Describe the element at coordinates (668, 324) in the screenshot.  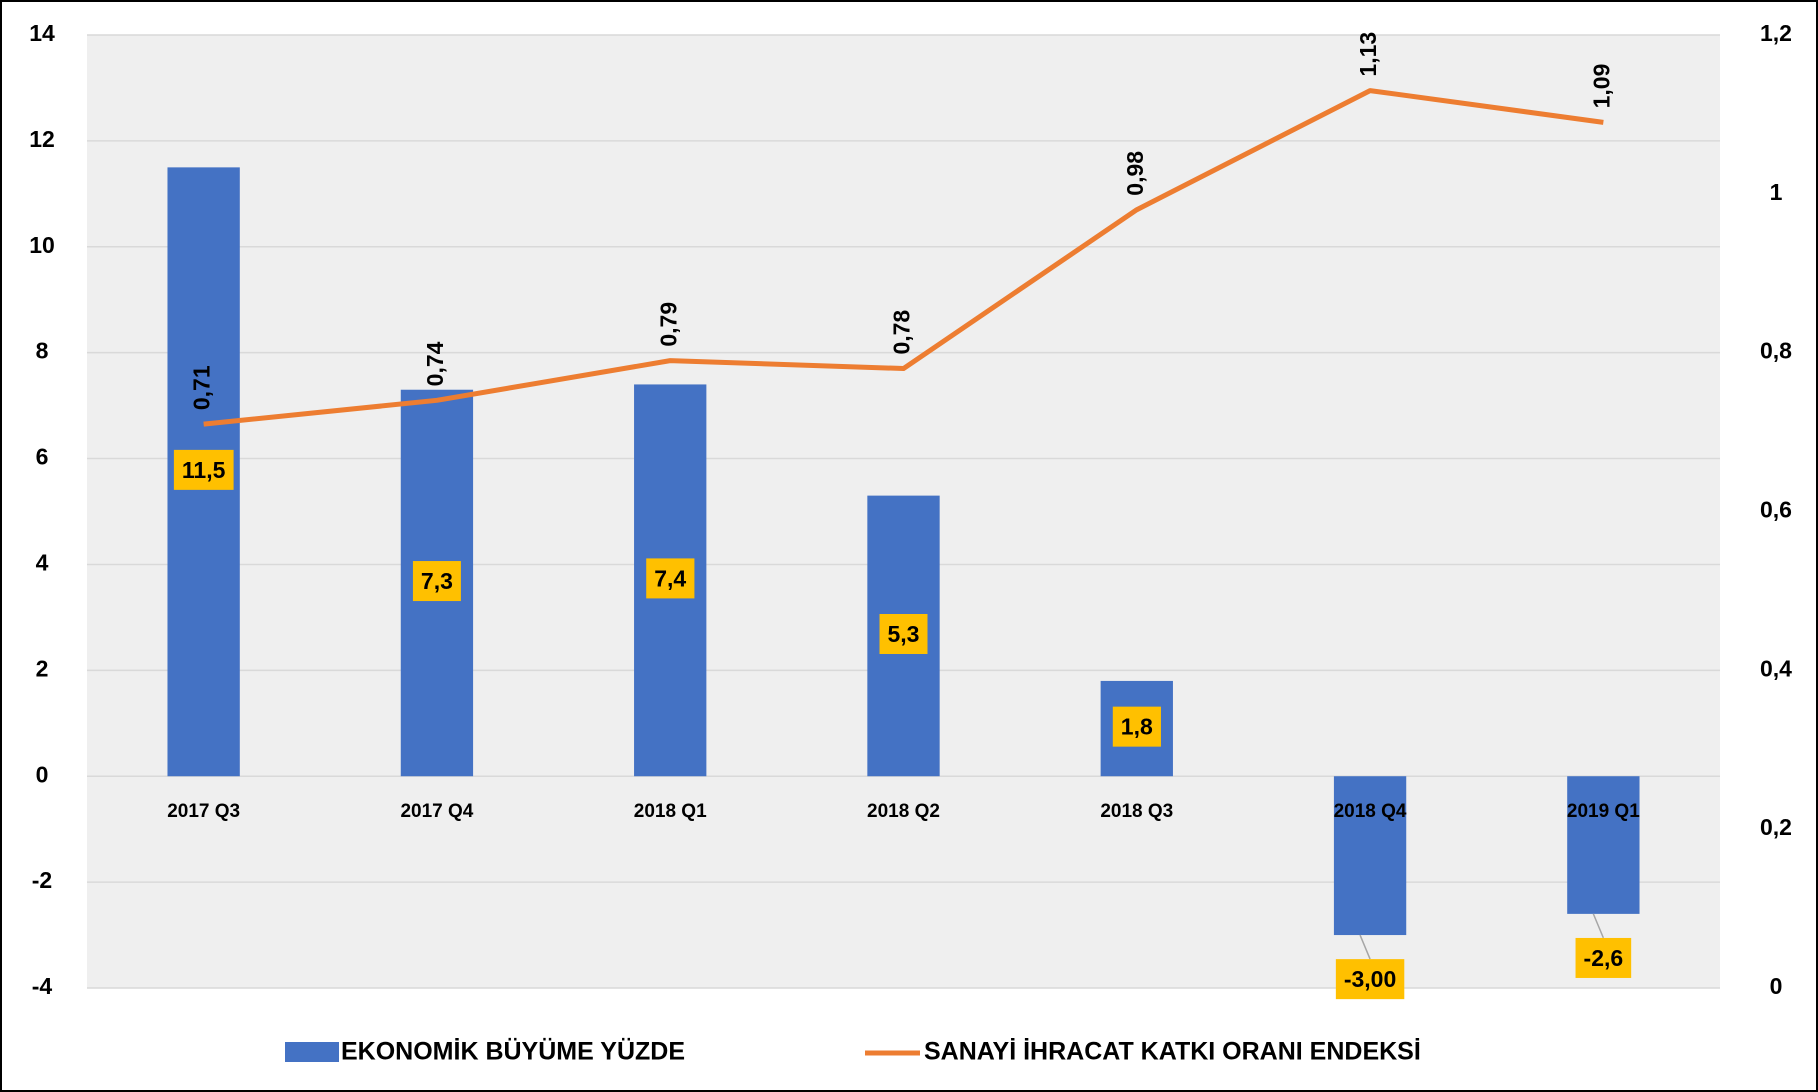
I see `line-value-label: 0,79` at that location.